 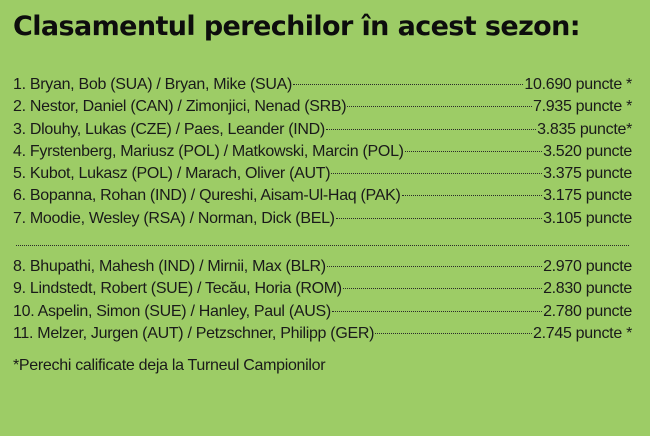 What do you see at coordinates (582, 333) in the screenshot?
I see `pair-points: 2.745 puncte *` at bounding box center [582, 333].